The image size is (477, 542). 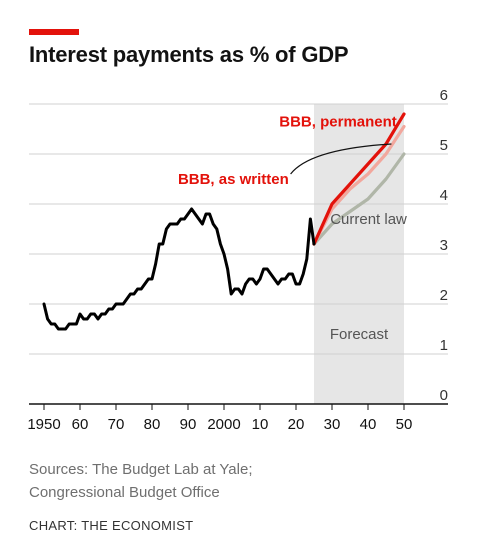 I want to click on x-tick-label-2030: 30, so click(x=332, y=424).